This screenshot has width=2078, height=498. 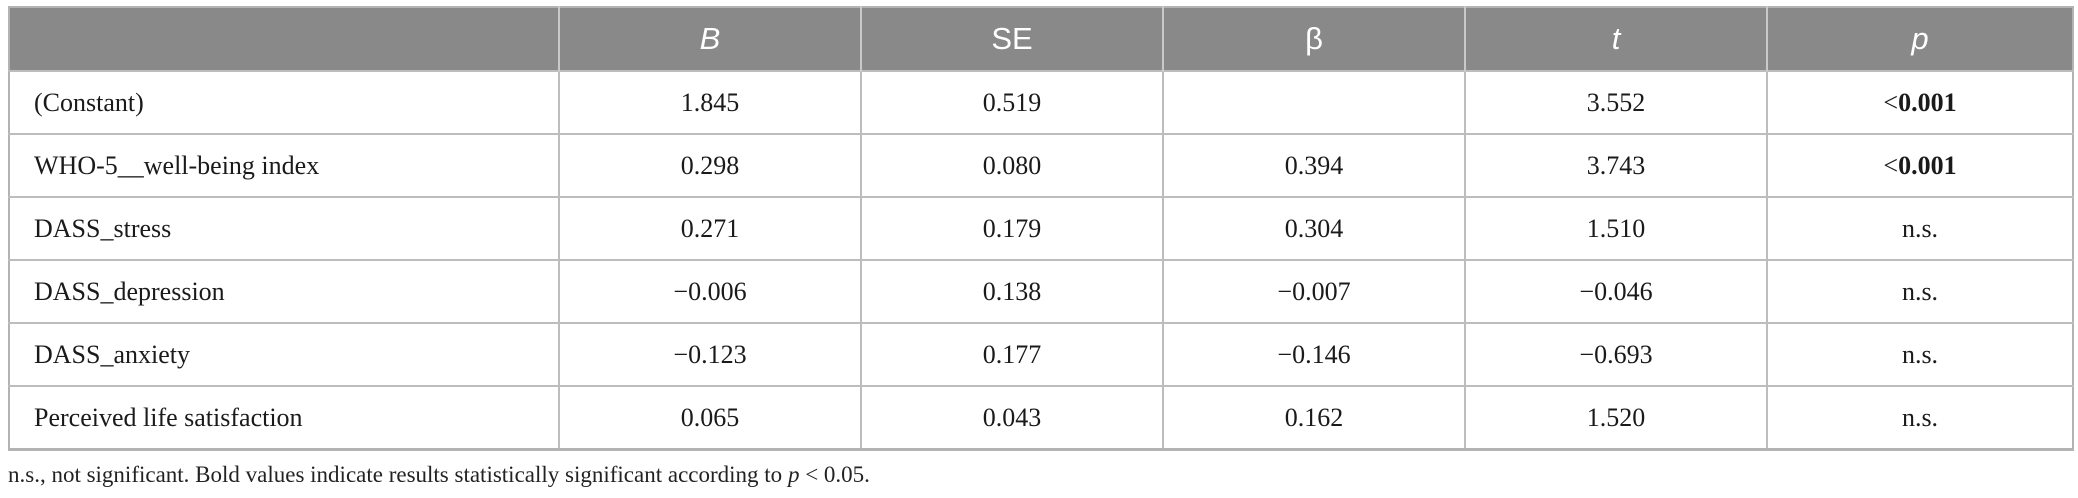 What do you see at coordinates (709, 39) in the screenshot?
I see `header-b: B` at bounding box center [709, 39].